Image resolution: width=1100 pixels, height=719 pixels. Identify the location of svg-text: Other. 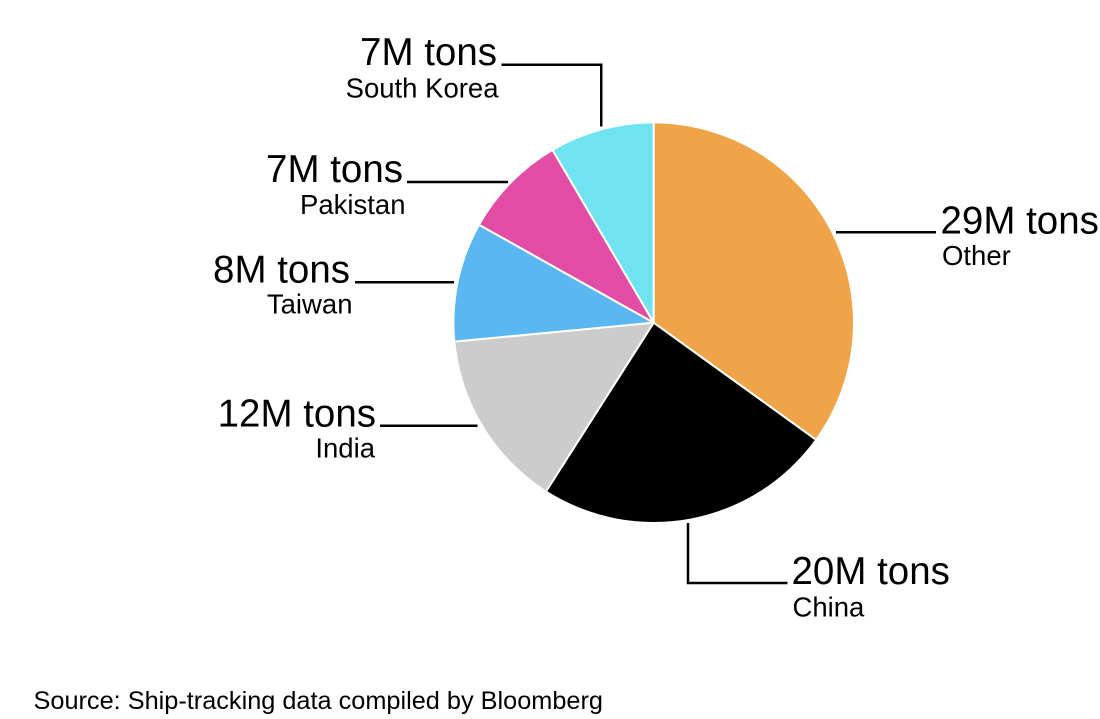
(976, 255).